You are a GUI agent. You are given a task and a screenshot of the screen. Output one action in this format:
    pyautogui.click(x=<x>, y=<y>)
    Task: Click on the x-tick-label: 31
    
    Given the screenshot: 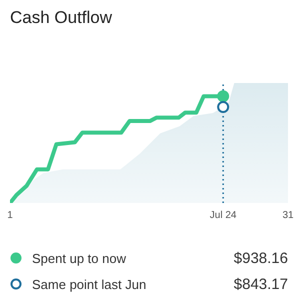 What is the action you would take?
    pyautogui.click(x=288, y=216)
    